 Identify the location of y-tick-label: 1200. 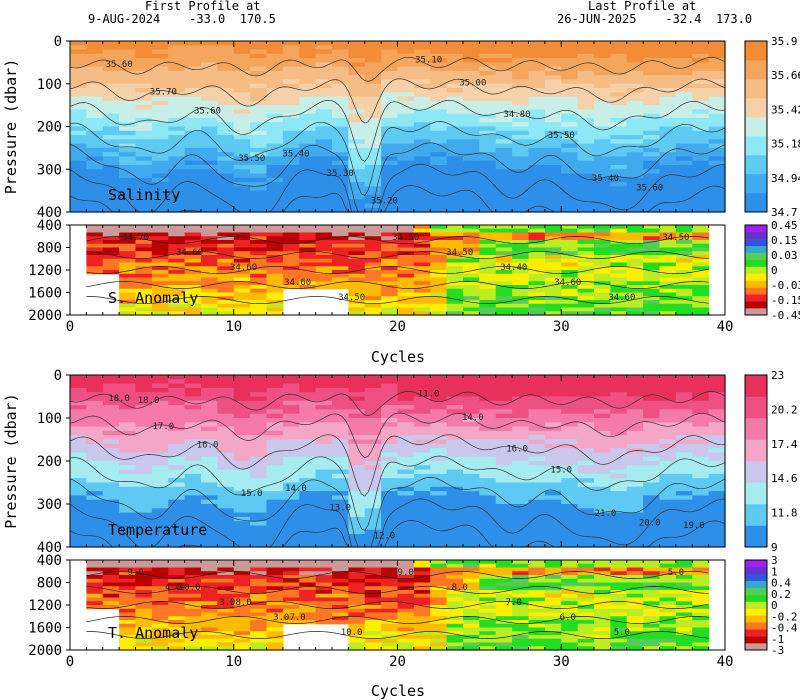
(45, 271).